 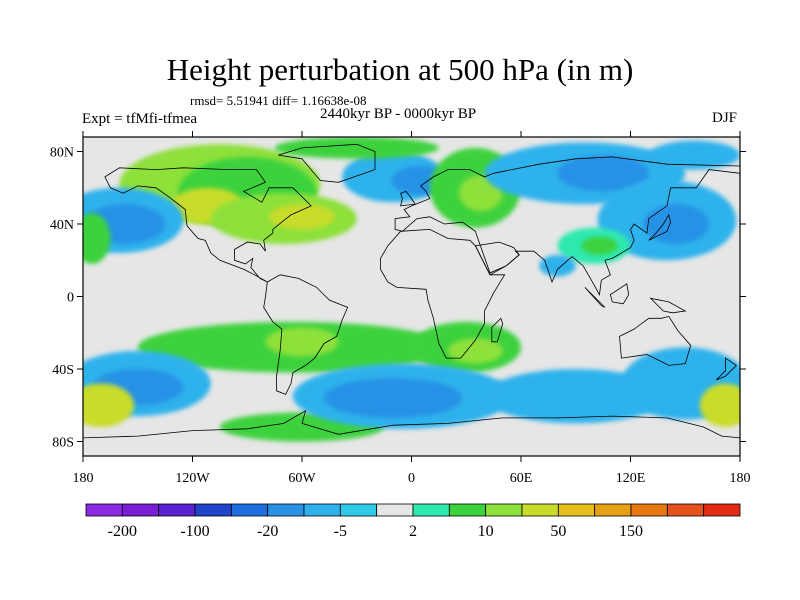 I want to click on colorbar-label: 2, so click(x=413, y=531).